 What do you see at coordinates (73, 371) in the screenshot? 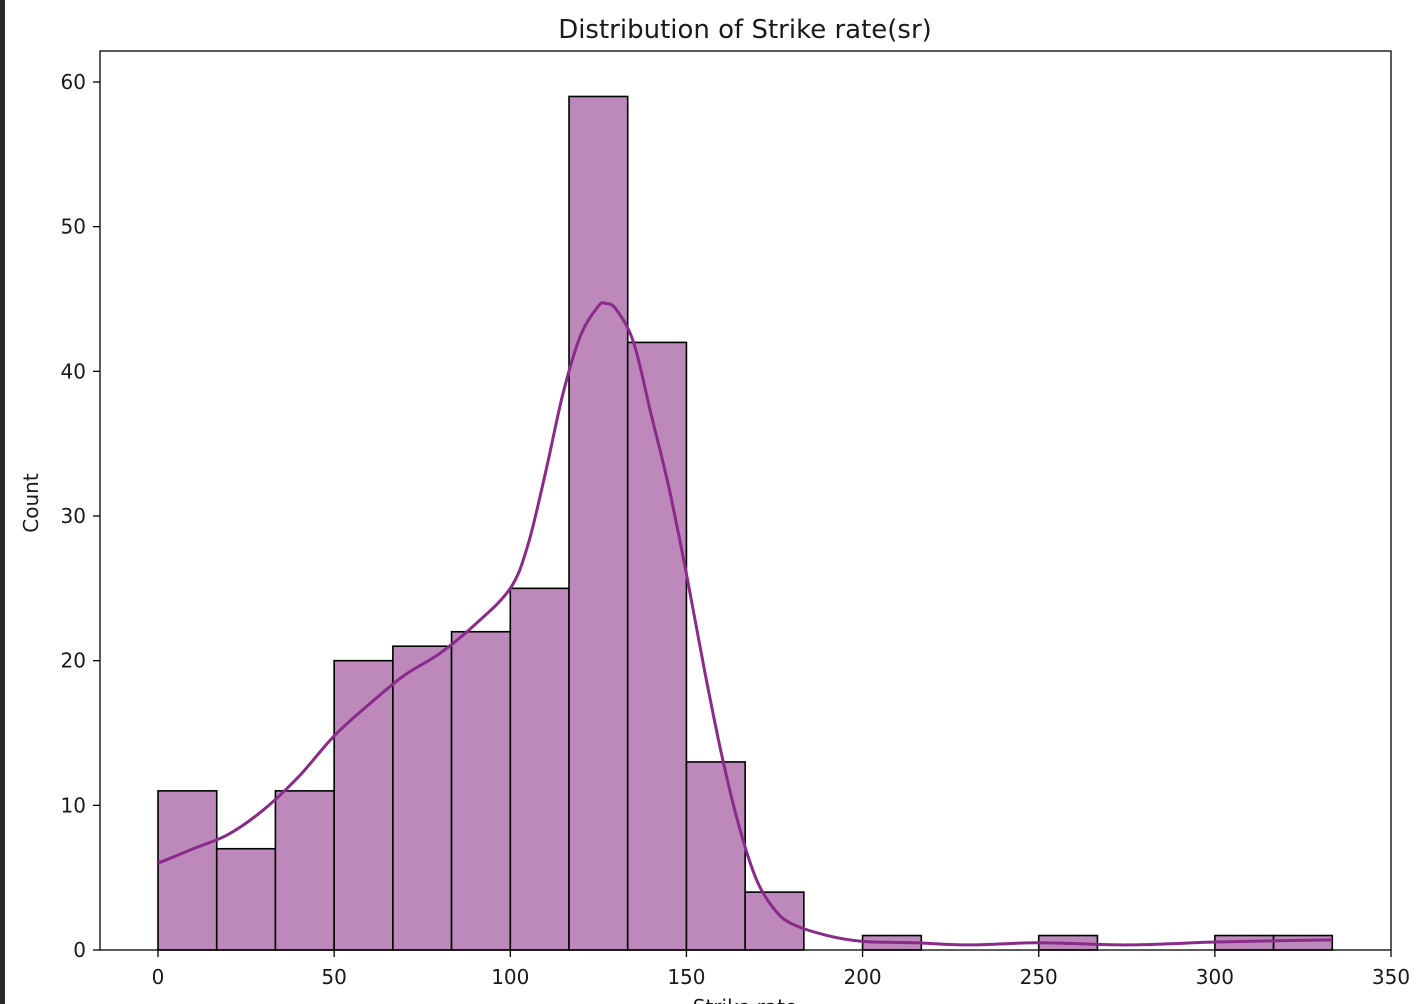
I see `y-tick-label: 40` at bounding box center [73, 371].